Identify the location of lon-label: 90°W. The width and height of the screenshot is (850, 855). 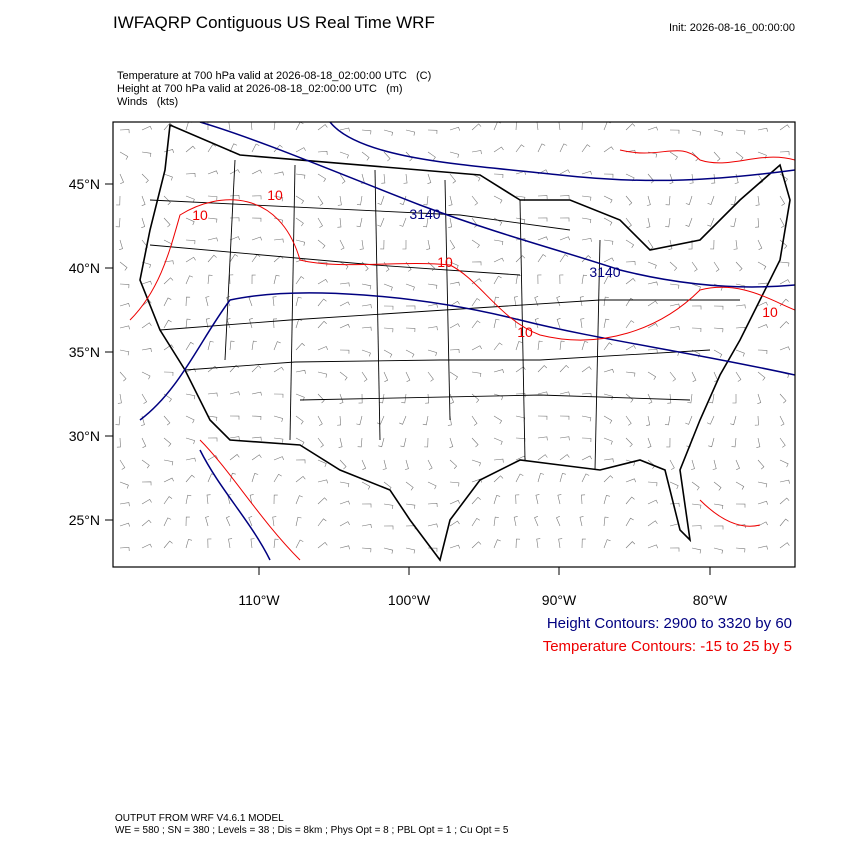
(559, 600).